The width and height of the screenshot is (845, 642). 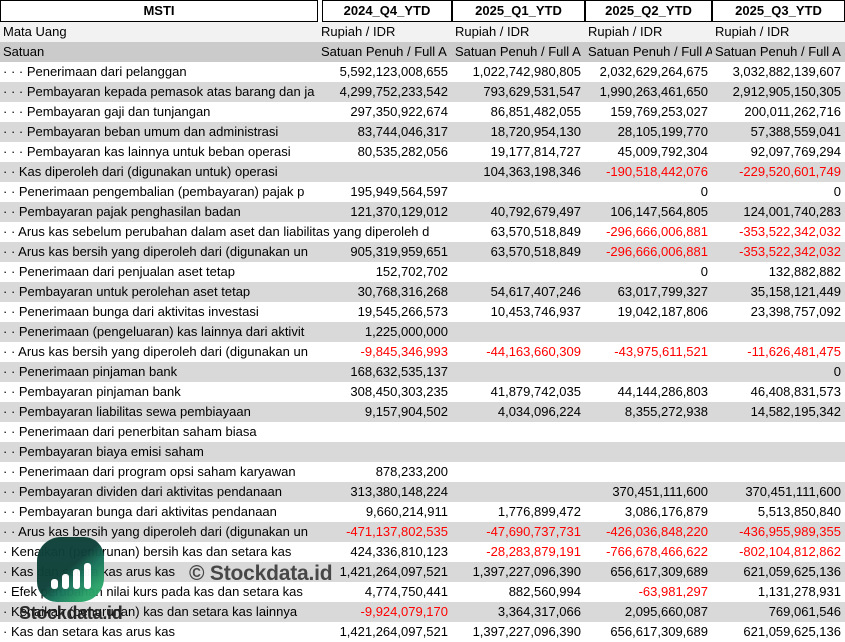 What do you see at coordinates (399, 491) in the screenshot?
I see `value-cell: 313,380,148,224` at bounding box center [399, 491].